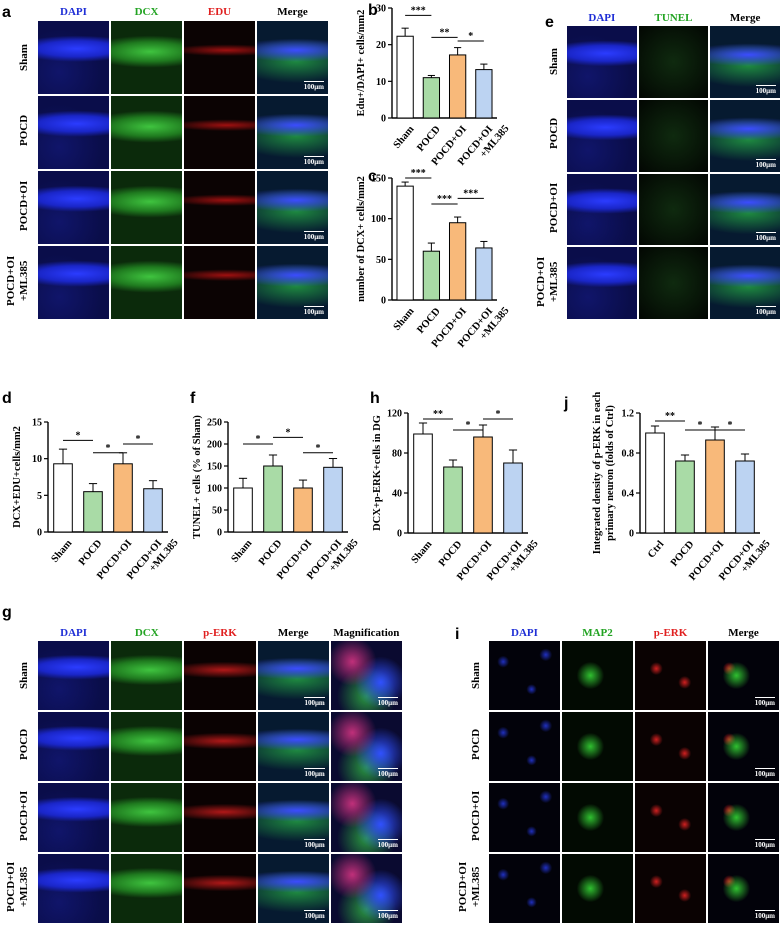 The height and width of the screenshot is (927, 784). Describe the element at coordinates (217, 511) in the screenshot. I see `chart-f-ytick-label: 50` at that location.